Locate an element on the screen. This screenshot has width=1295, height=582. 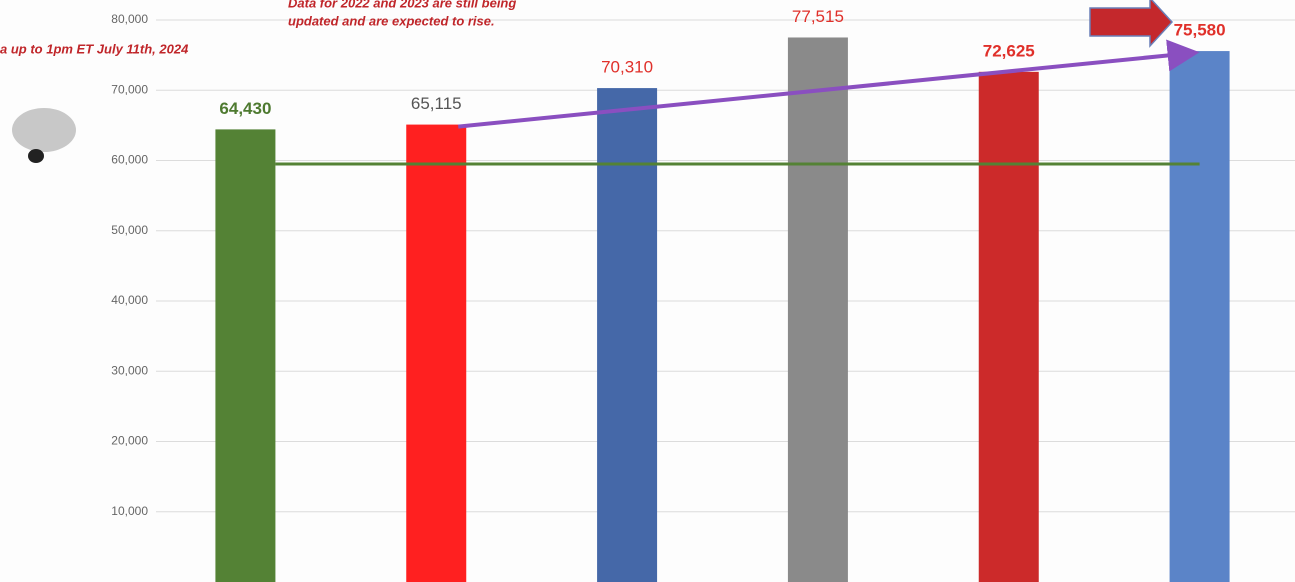
y-tick-label: 30,000 is located at coordinates (129, 370).